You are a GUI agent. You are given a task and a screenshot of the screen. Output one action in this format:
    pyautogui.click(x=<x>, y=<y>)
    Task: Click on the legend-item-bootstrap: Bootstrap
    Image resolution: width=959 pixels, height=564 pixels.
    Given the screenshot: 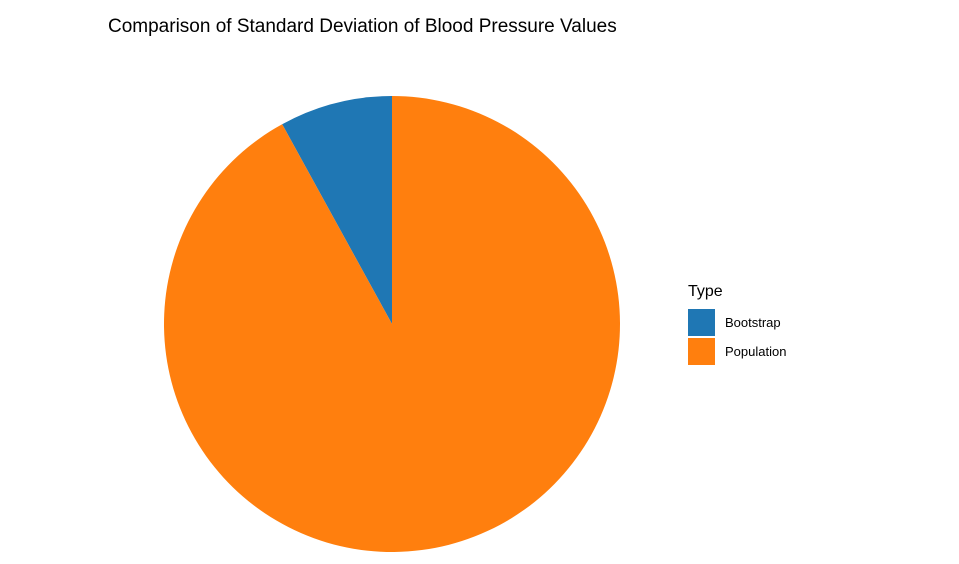 What is the action you would take?
    pyautogui.click(x=737, y=322)
    